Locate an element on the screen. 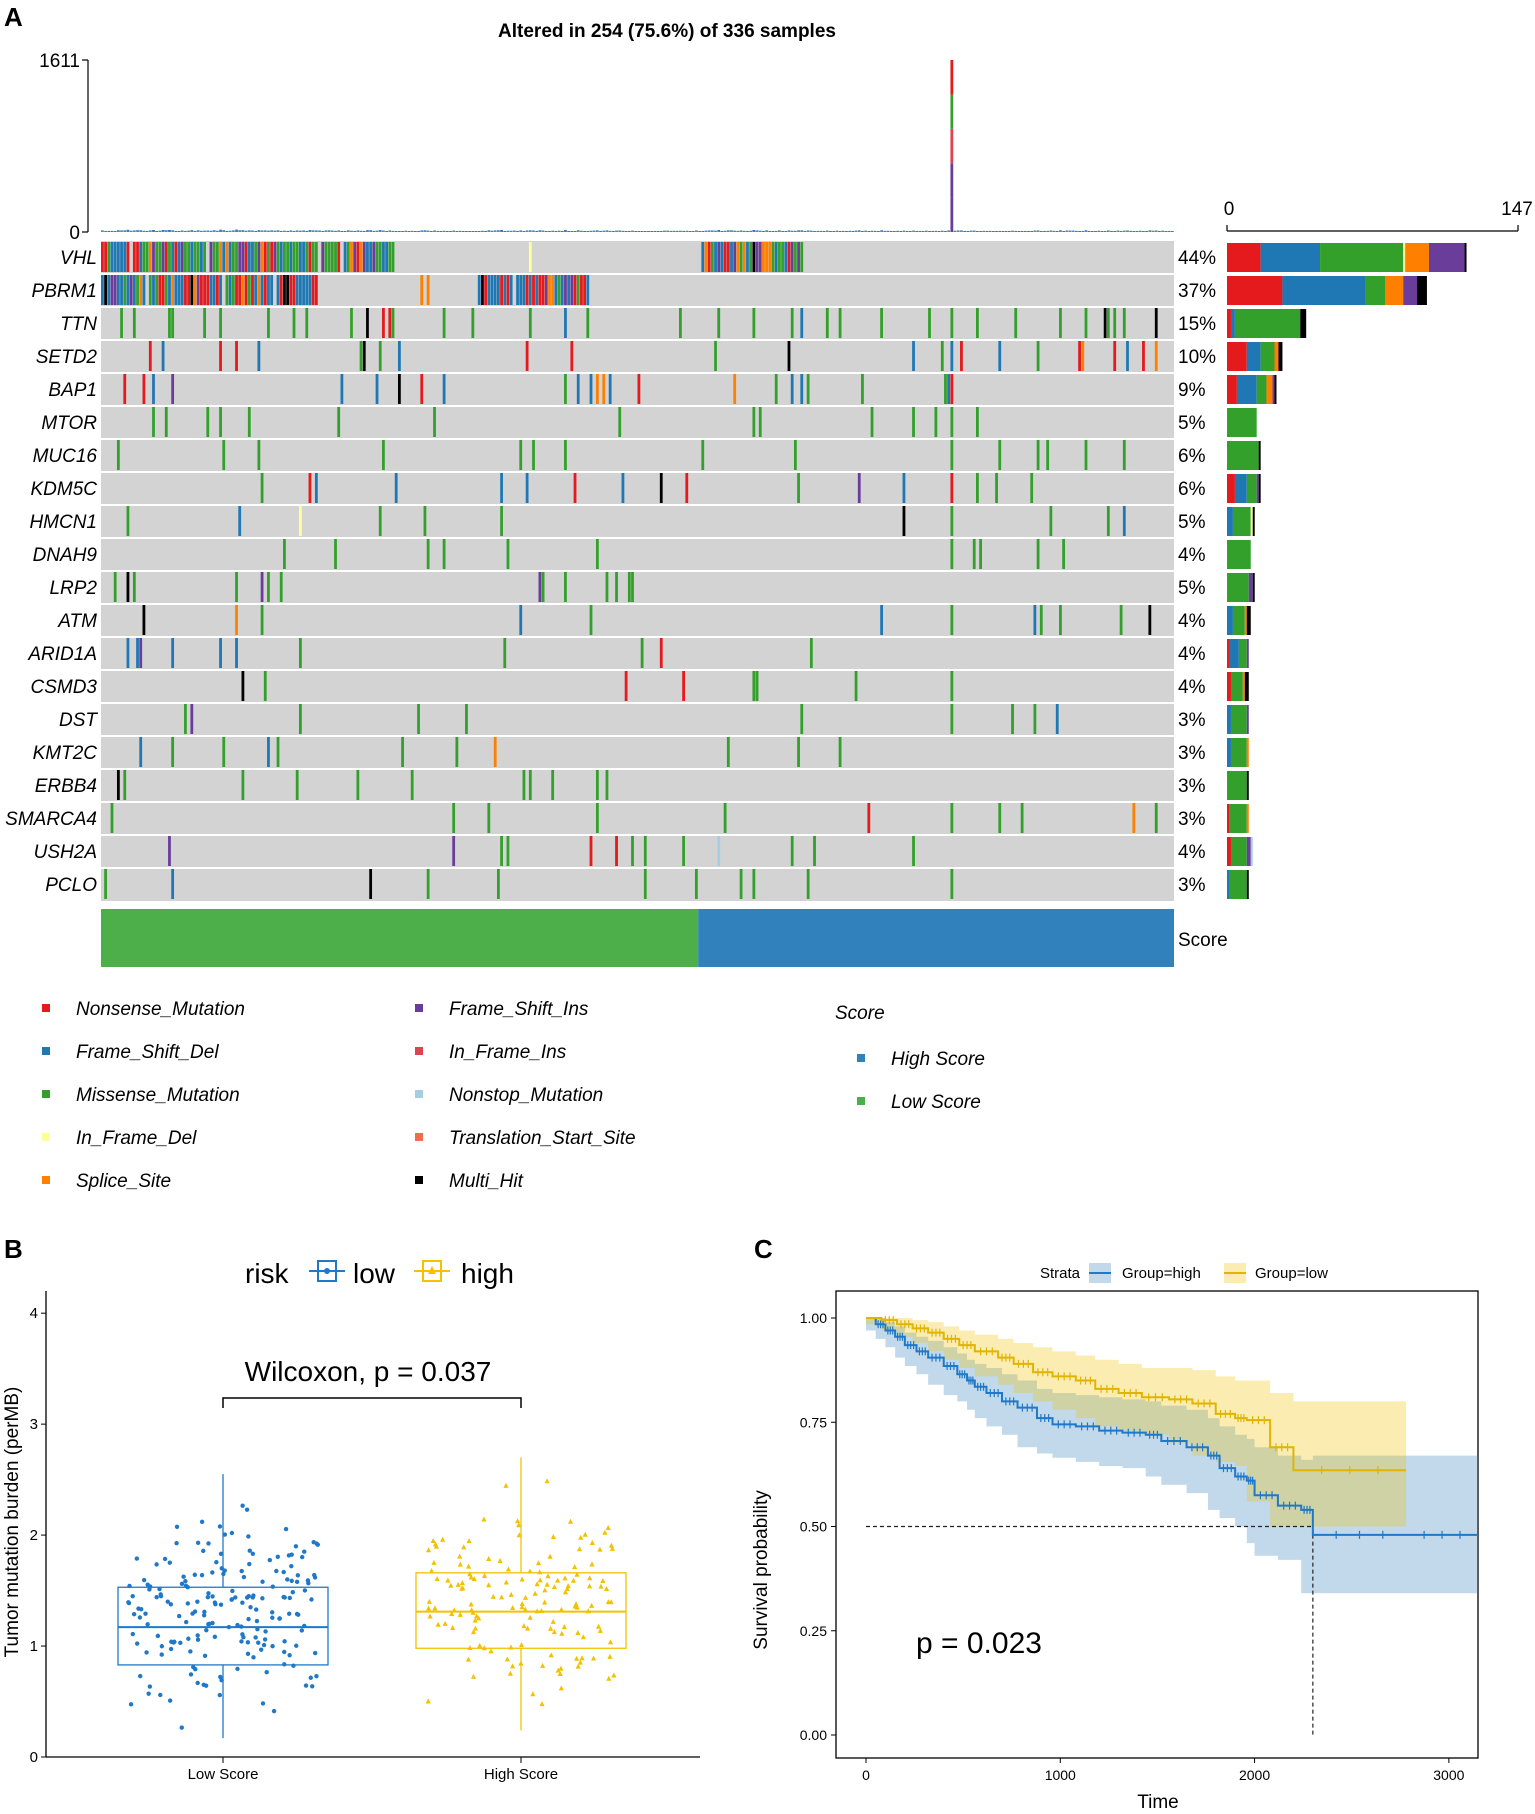  gene-percentage: 3% is located at coordinates (1192, 885).